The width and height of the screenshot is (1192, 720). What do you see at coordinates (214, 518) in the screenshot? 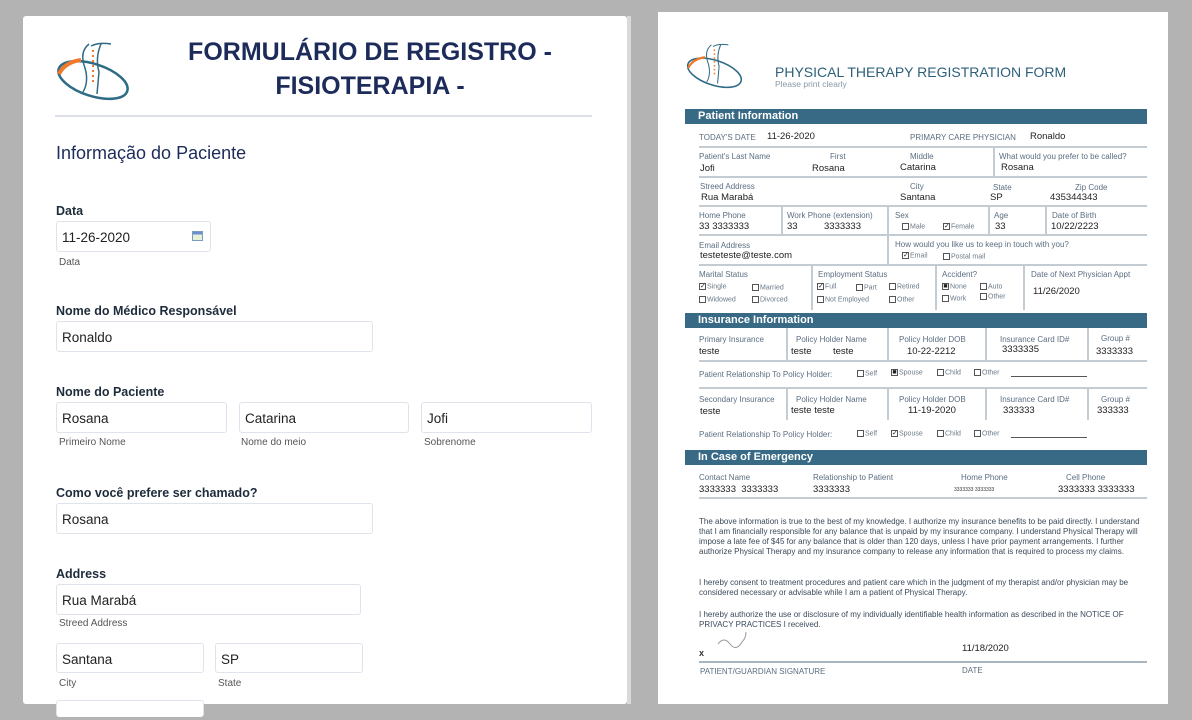
I see `preferred-name-input: Rosana` at bounding box center [214, 518].